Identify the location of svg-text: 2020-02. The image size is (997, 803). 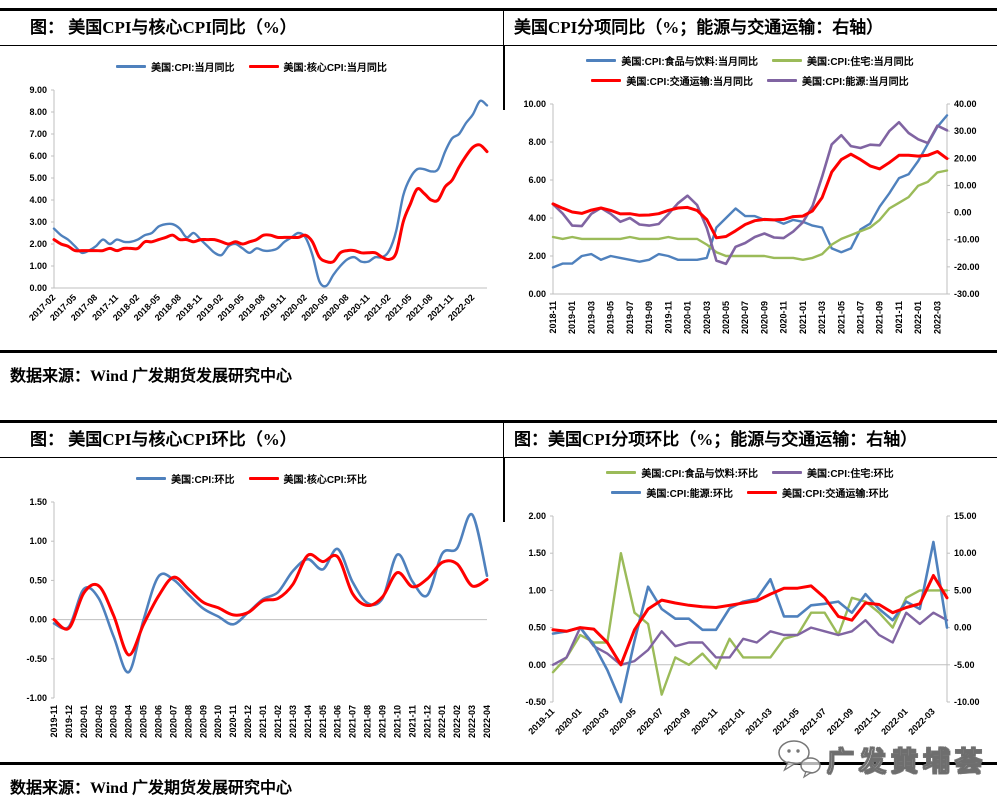
(99, 721).